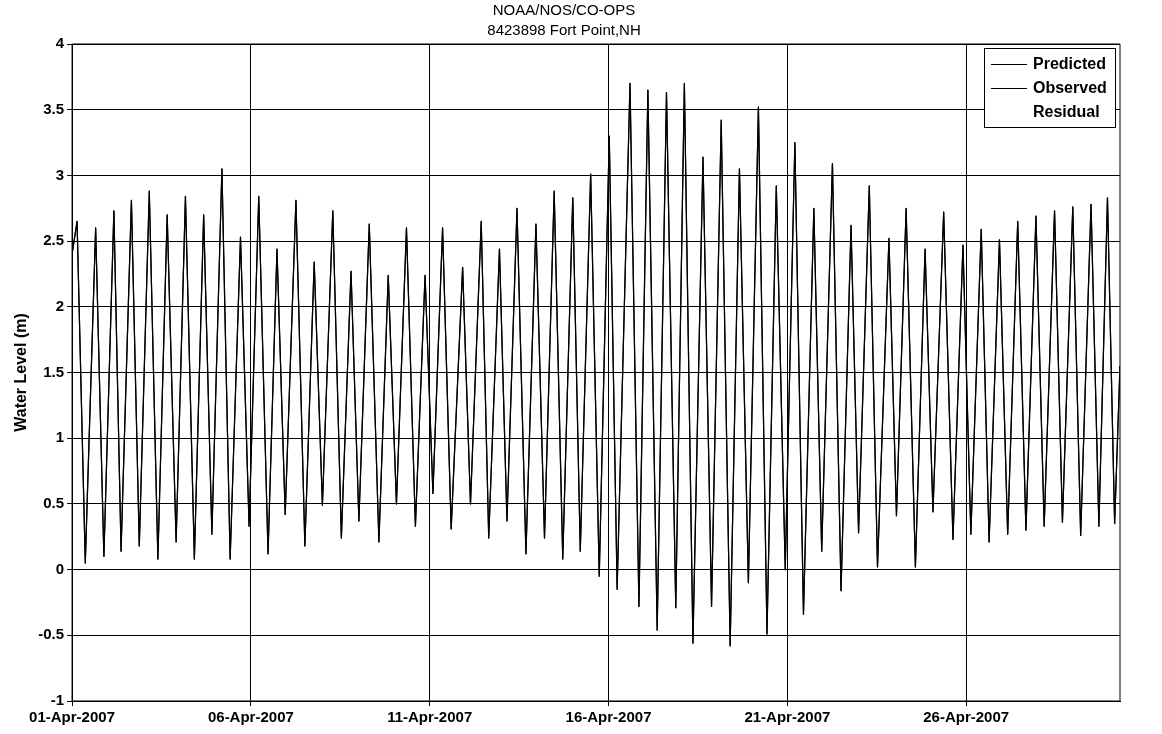 Image resolution: width=1162 pixels, height=734 pixels. Describe the element at coordinates (54, 503) in the screenshot. I see `y-tick-label: 0.5` at that location.